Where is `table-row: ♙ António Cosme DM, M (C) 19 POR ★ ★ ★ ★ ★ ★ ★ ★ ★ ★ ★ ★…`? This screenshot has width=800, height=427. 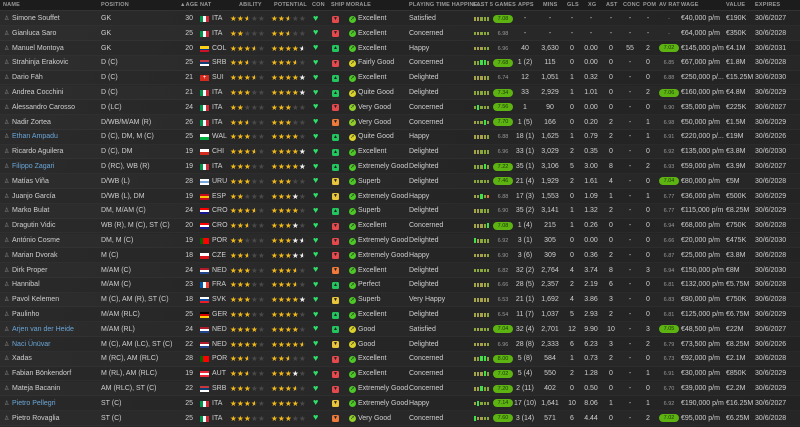
table-row: ♙ António Cosme DM, M (C) 19 POR ★ ★ ★ ★ ★ ★ ★ ★ ★ ★ ★ ★… is located at coordinates (400, 241).